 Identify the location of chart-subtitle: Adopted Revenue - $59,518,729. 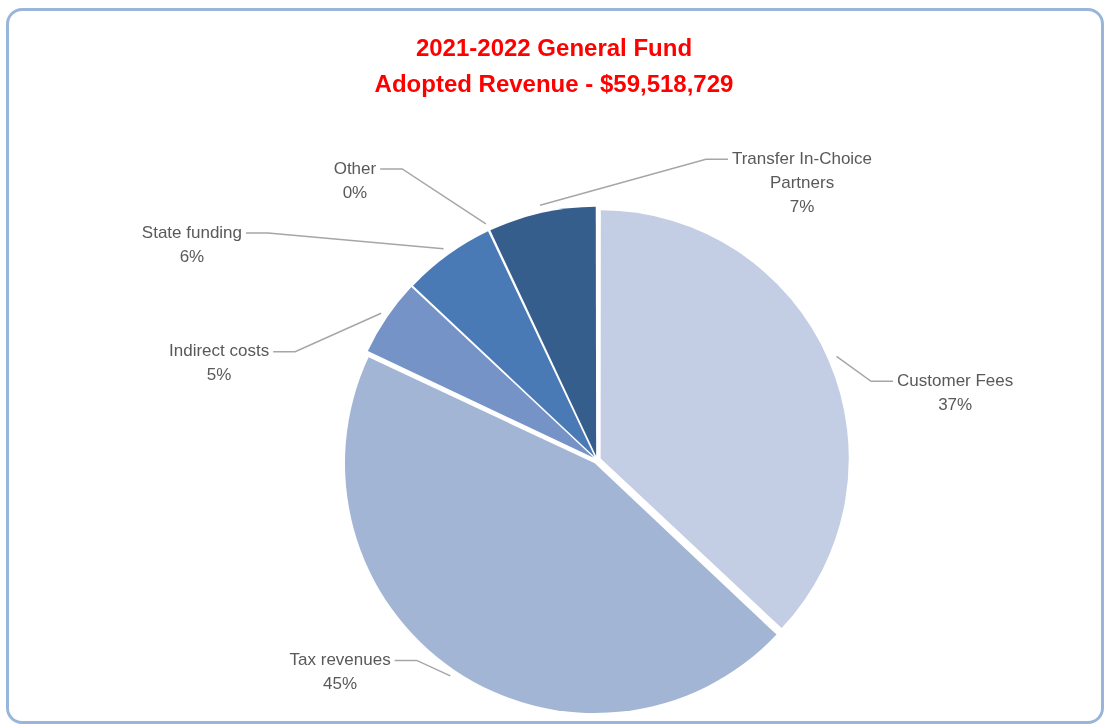
(554, 84).